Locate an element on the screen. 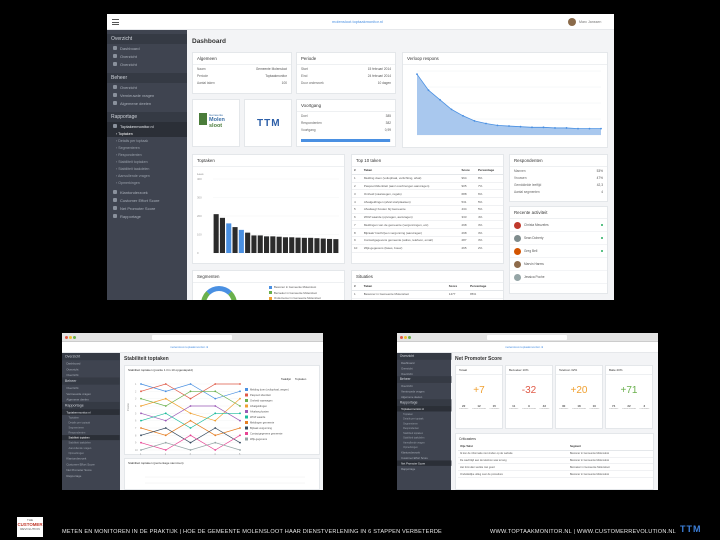 This screenshot has height=540, width=720. sidebar-item-more: Rapportage is located at coordinates (147, 216).